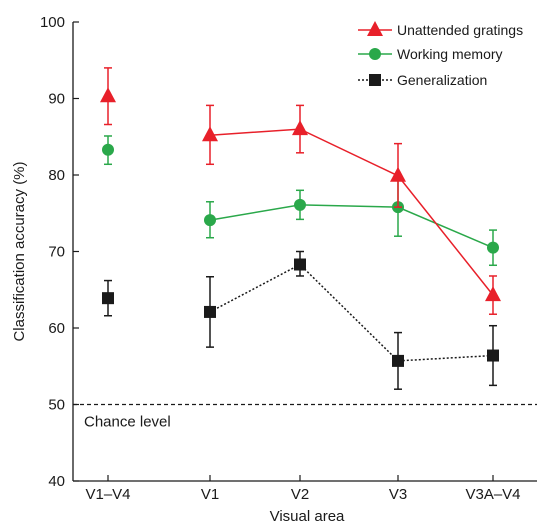  I want to click on x-tick-label: V1–V4, so click(107, 494).